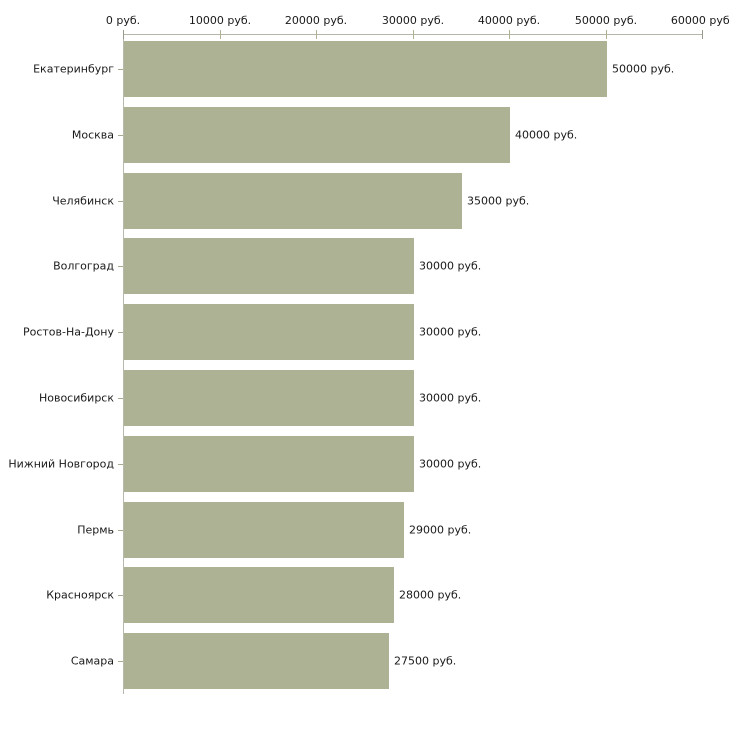 The image size is (730, 730). What do you see at coordinates (220, 20) in the screenshot?
I see `x-axis-tick-label: 10000 руб.` at bounding box center [220, 20].